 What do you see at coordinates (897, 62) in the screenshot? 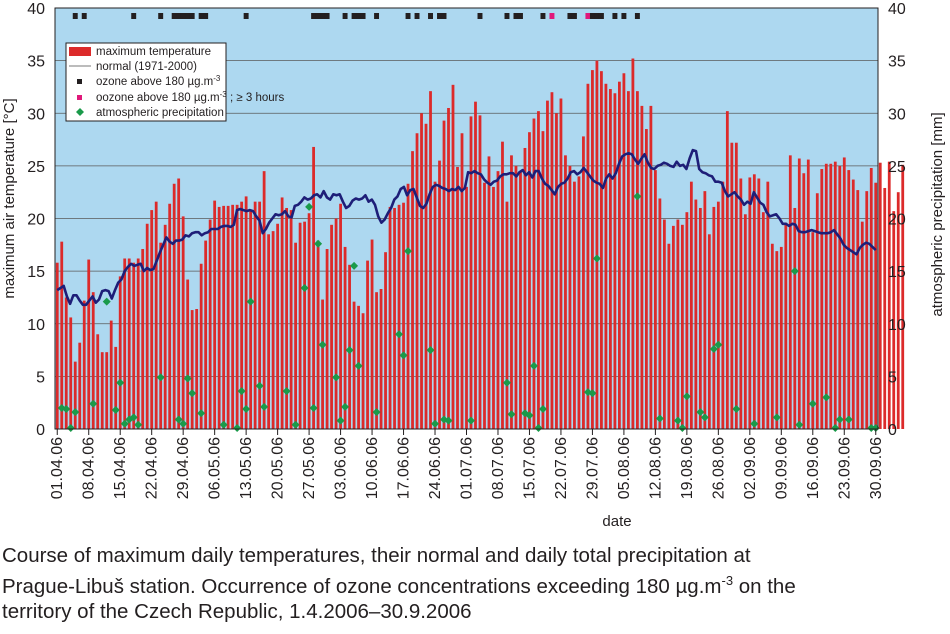
I see `y2-tick-label: 35` at bounding box center [897, 62].